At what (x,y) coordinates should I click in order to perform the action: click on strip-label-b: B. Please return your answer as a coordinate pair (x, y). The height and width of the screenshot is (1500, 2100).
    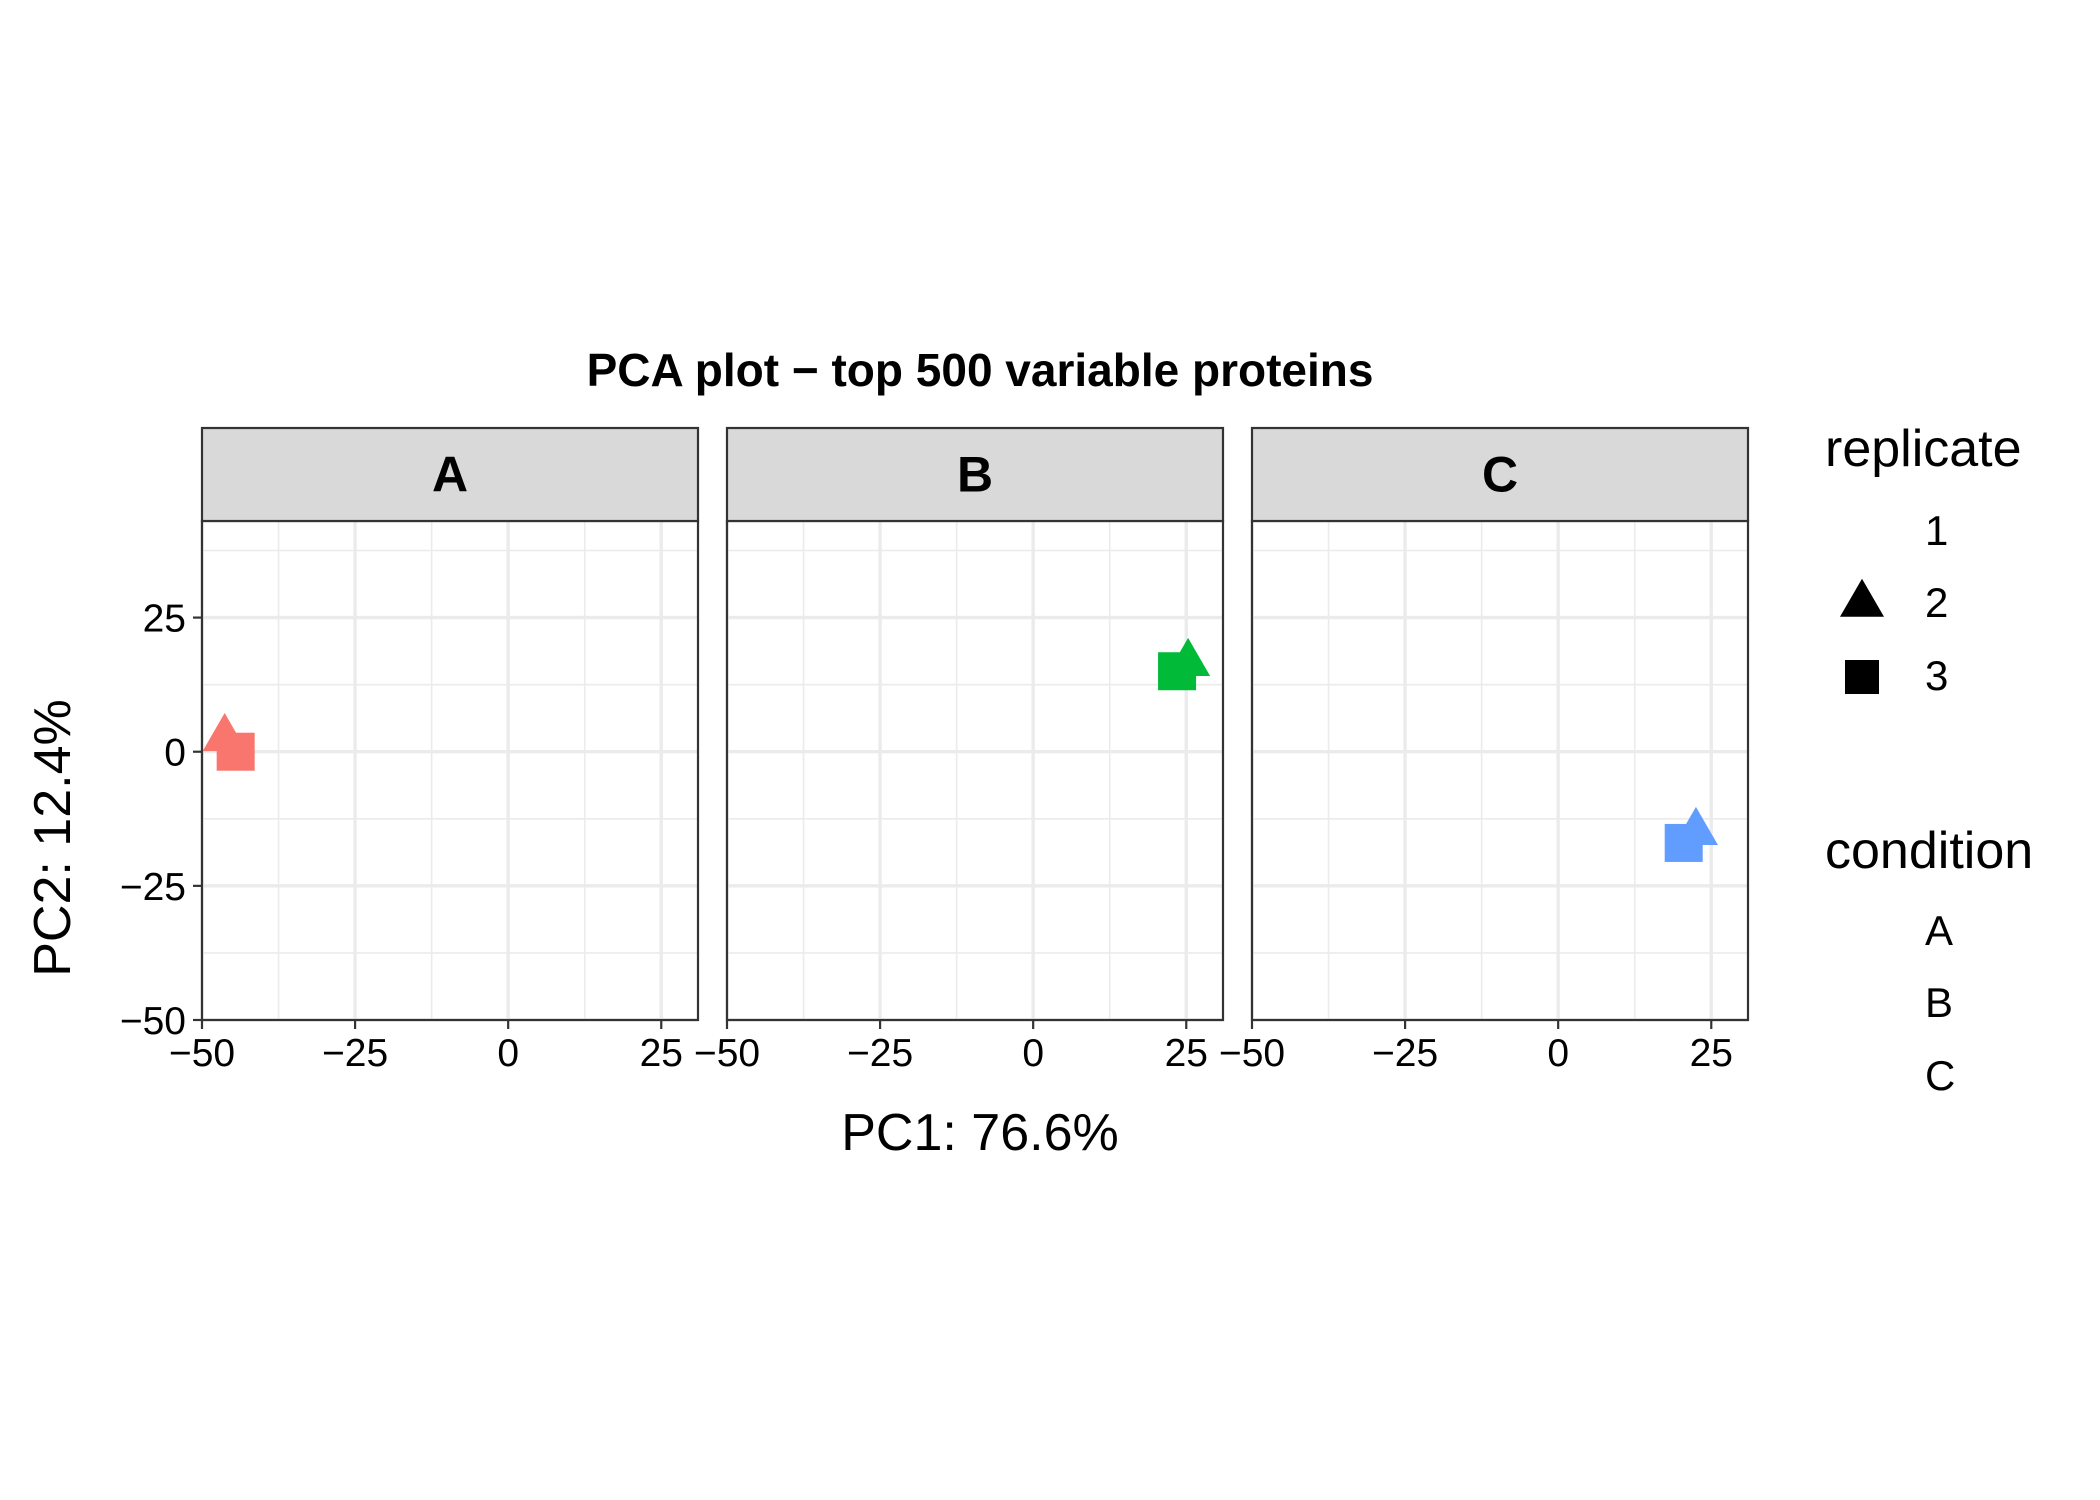
    Looking at the image, I should click on (975, 475).